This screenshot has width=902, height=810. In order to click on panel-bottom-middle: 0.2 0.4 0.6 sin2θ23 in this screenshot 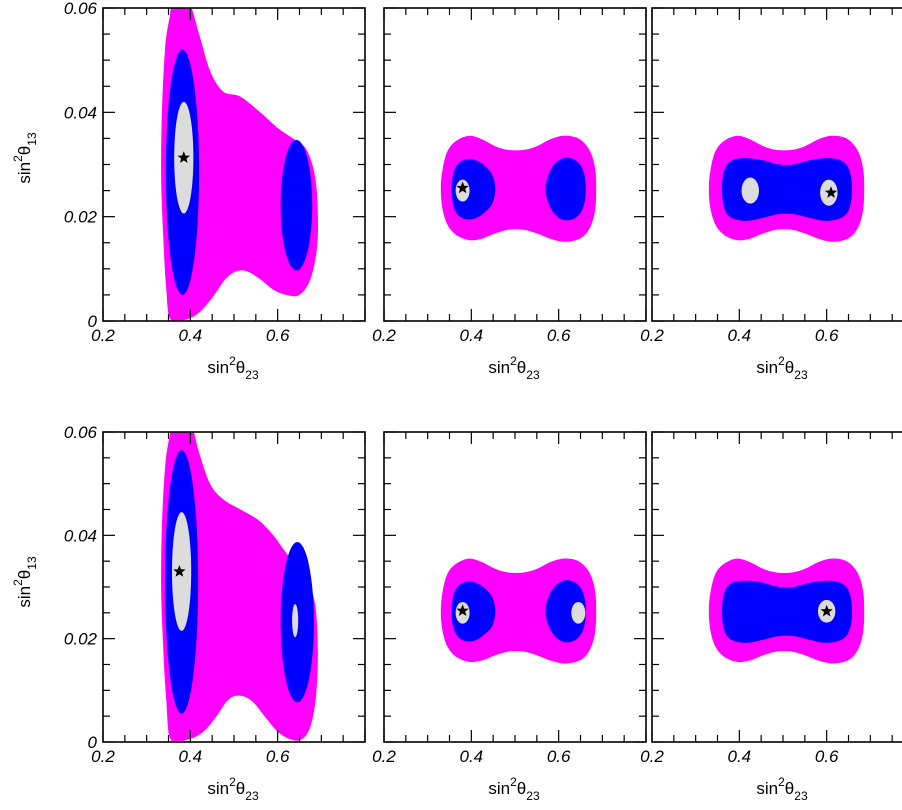, I will do `click(509, 617)`.